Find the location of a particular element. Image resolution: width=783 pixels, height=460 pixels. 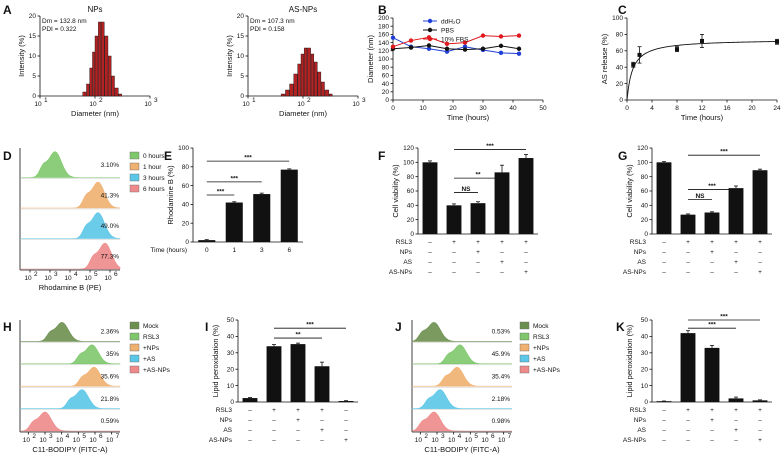

percent-label: 35.6% is located at coordinates (110, 376).